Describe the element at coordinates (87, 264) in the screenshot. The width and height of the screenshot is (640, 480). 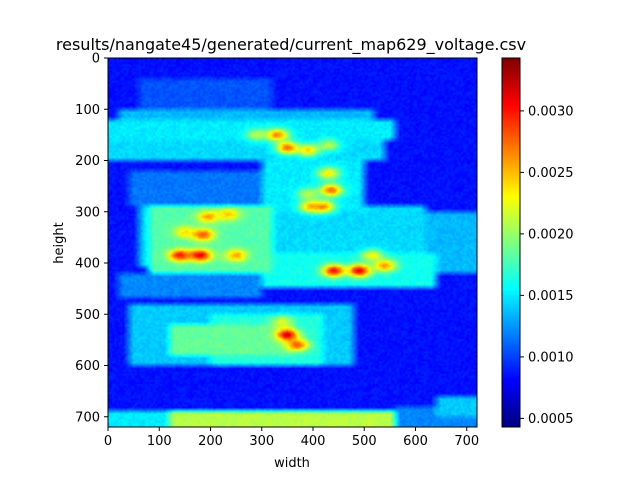
I see `y-tick-label: 400` at that location.